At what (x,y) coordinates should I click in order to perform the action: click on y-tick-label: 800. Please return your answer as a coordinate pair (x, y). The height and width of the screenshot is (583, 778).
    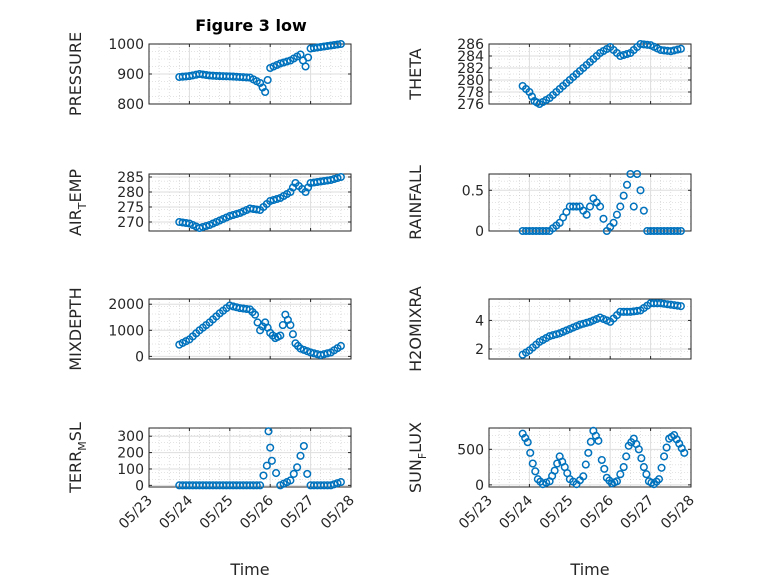
    Looking at the image, I should click on (130, 105).